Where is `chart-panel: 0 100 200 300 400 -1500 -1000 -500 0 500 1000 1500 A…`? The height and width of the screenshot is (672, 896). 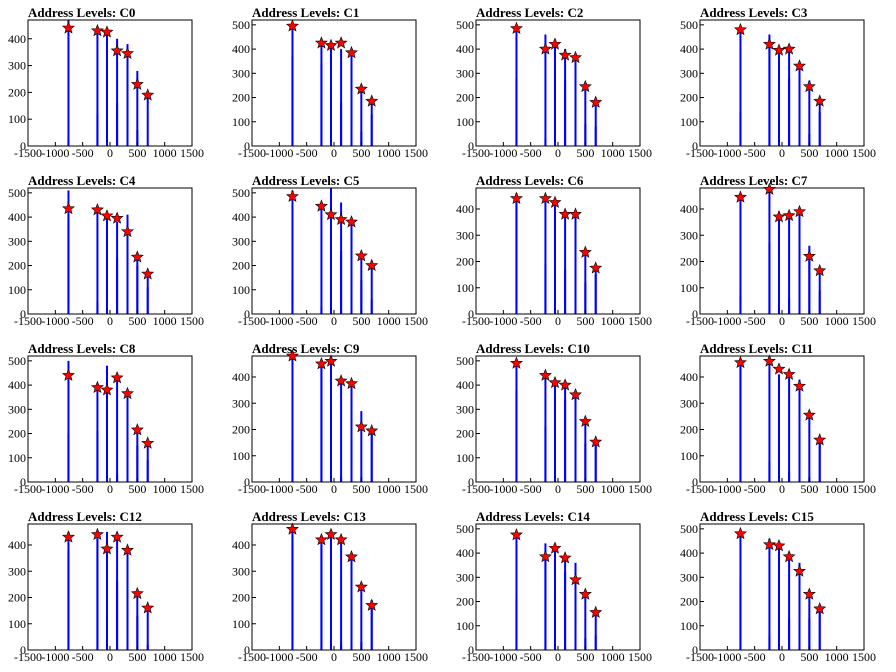 chart-panel: 0 100 200 300 400 -1500 -1000 -500 0 500 1000 1500 A… is located at coordinates (784, 420).